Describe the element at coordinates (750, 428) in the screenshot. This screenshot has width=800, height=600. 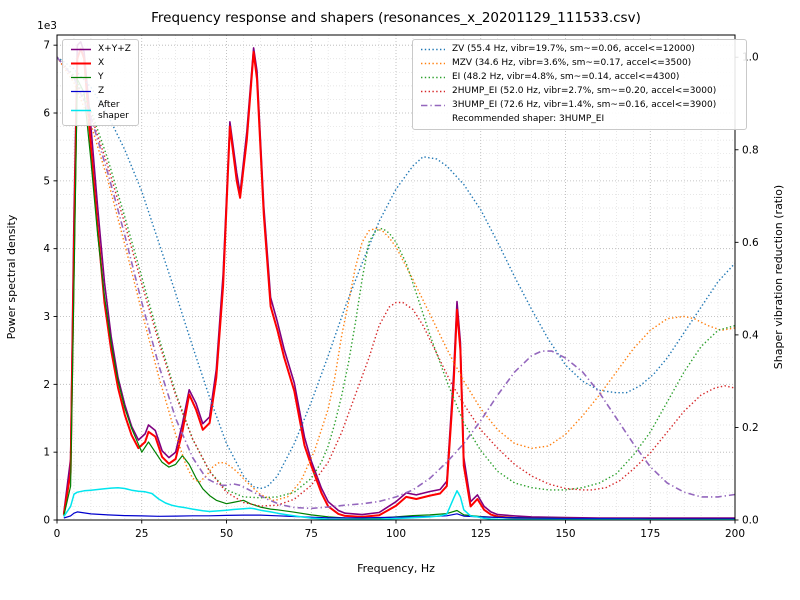
I see `y-right-tick-label: 0.2` at that location.